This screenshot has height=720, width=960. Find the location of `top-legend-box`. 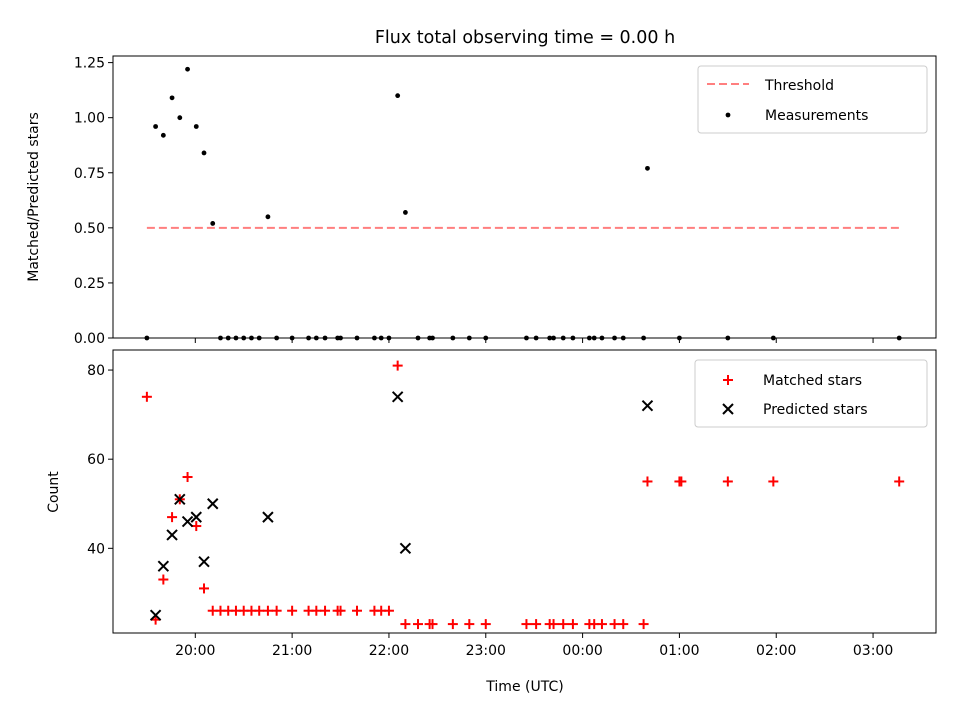

top-legend-box is located at coordinates (812, 99).